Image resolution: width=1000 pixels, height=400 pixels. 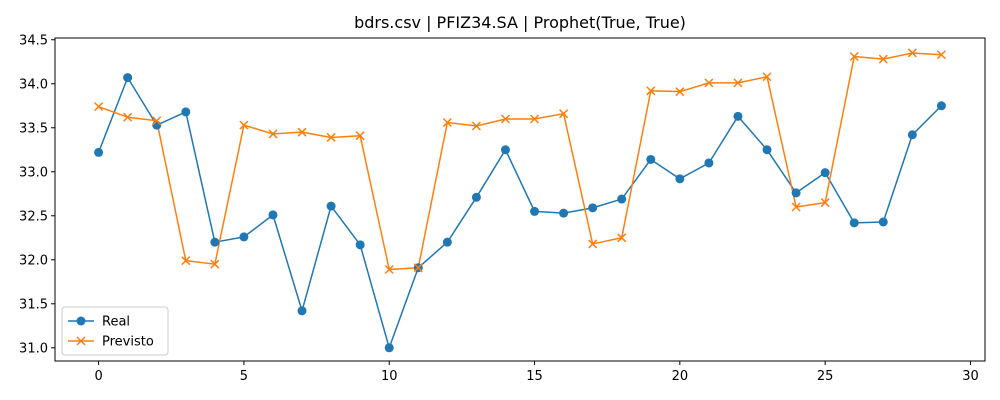 I want to click on legend-item-previsto: Previsto, so click(x=111, y=342).